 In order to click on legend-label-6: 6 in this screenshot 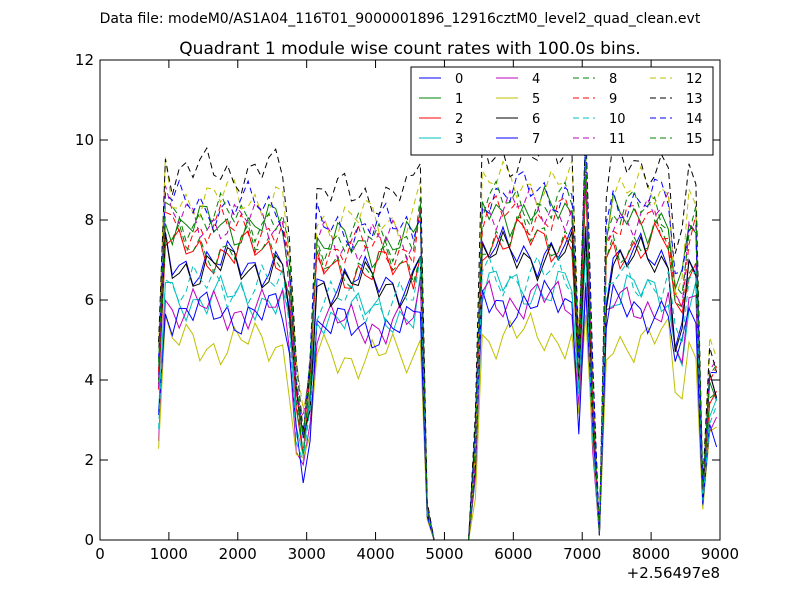, I will do `click(536, 119)`.